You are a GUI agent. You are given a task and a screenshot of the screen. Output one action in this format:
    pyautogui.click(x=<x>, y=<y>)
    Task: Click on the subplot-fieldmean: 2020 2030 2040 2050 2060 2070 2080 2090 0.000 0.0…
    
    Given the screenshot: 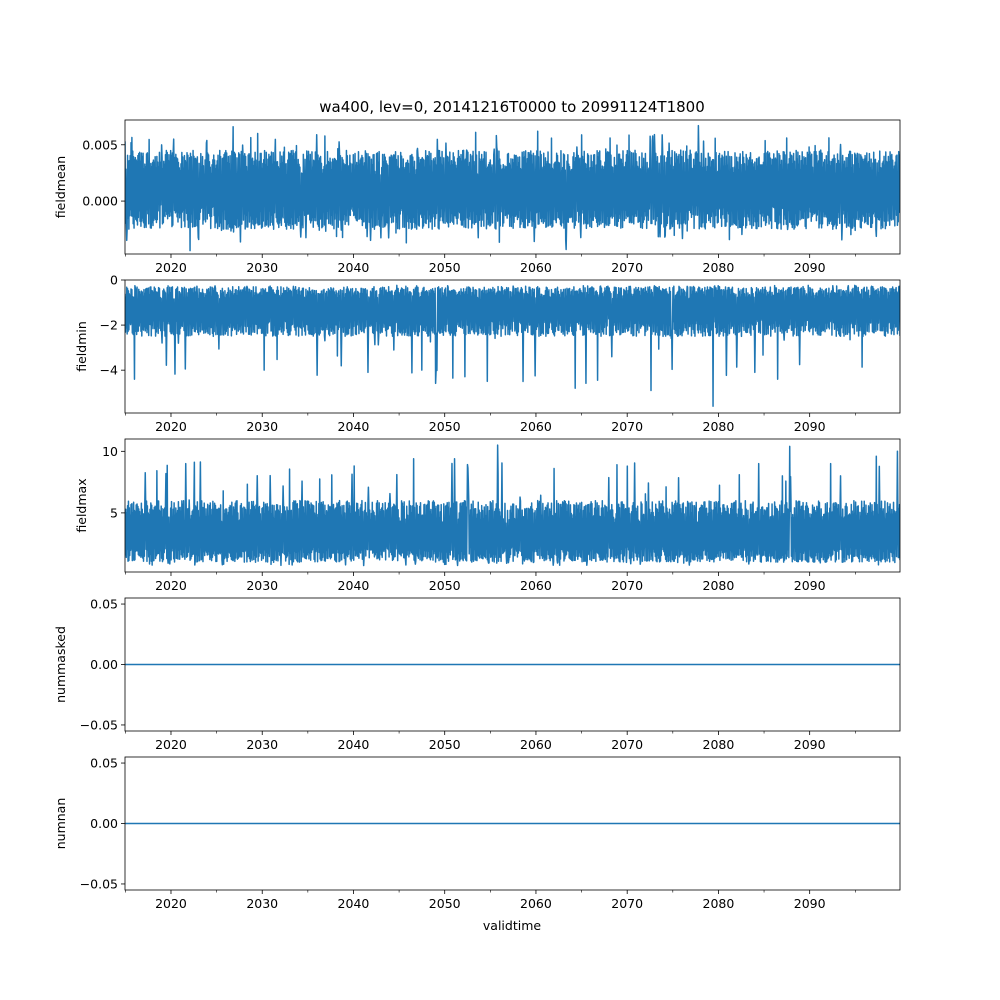 What is the action you would take?
    pyautogui.click(x=477, y=197)
    